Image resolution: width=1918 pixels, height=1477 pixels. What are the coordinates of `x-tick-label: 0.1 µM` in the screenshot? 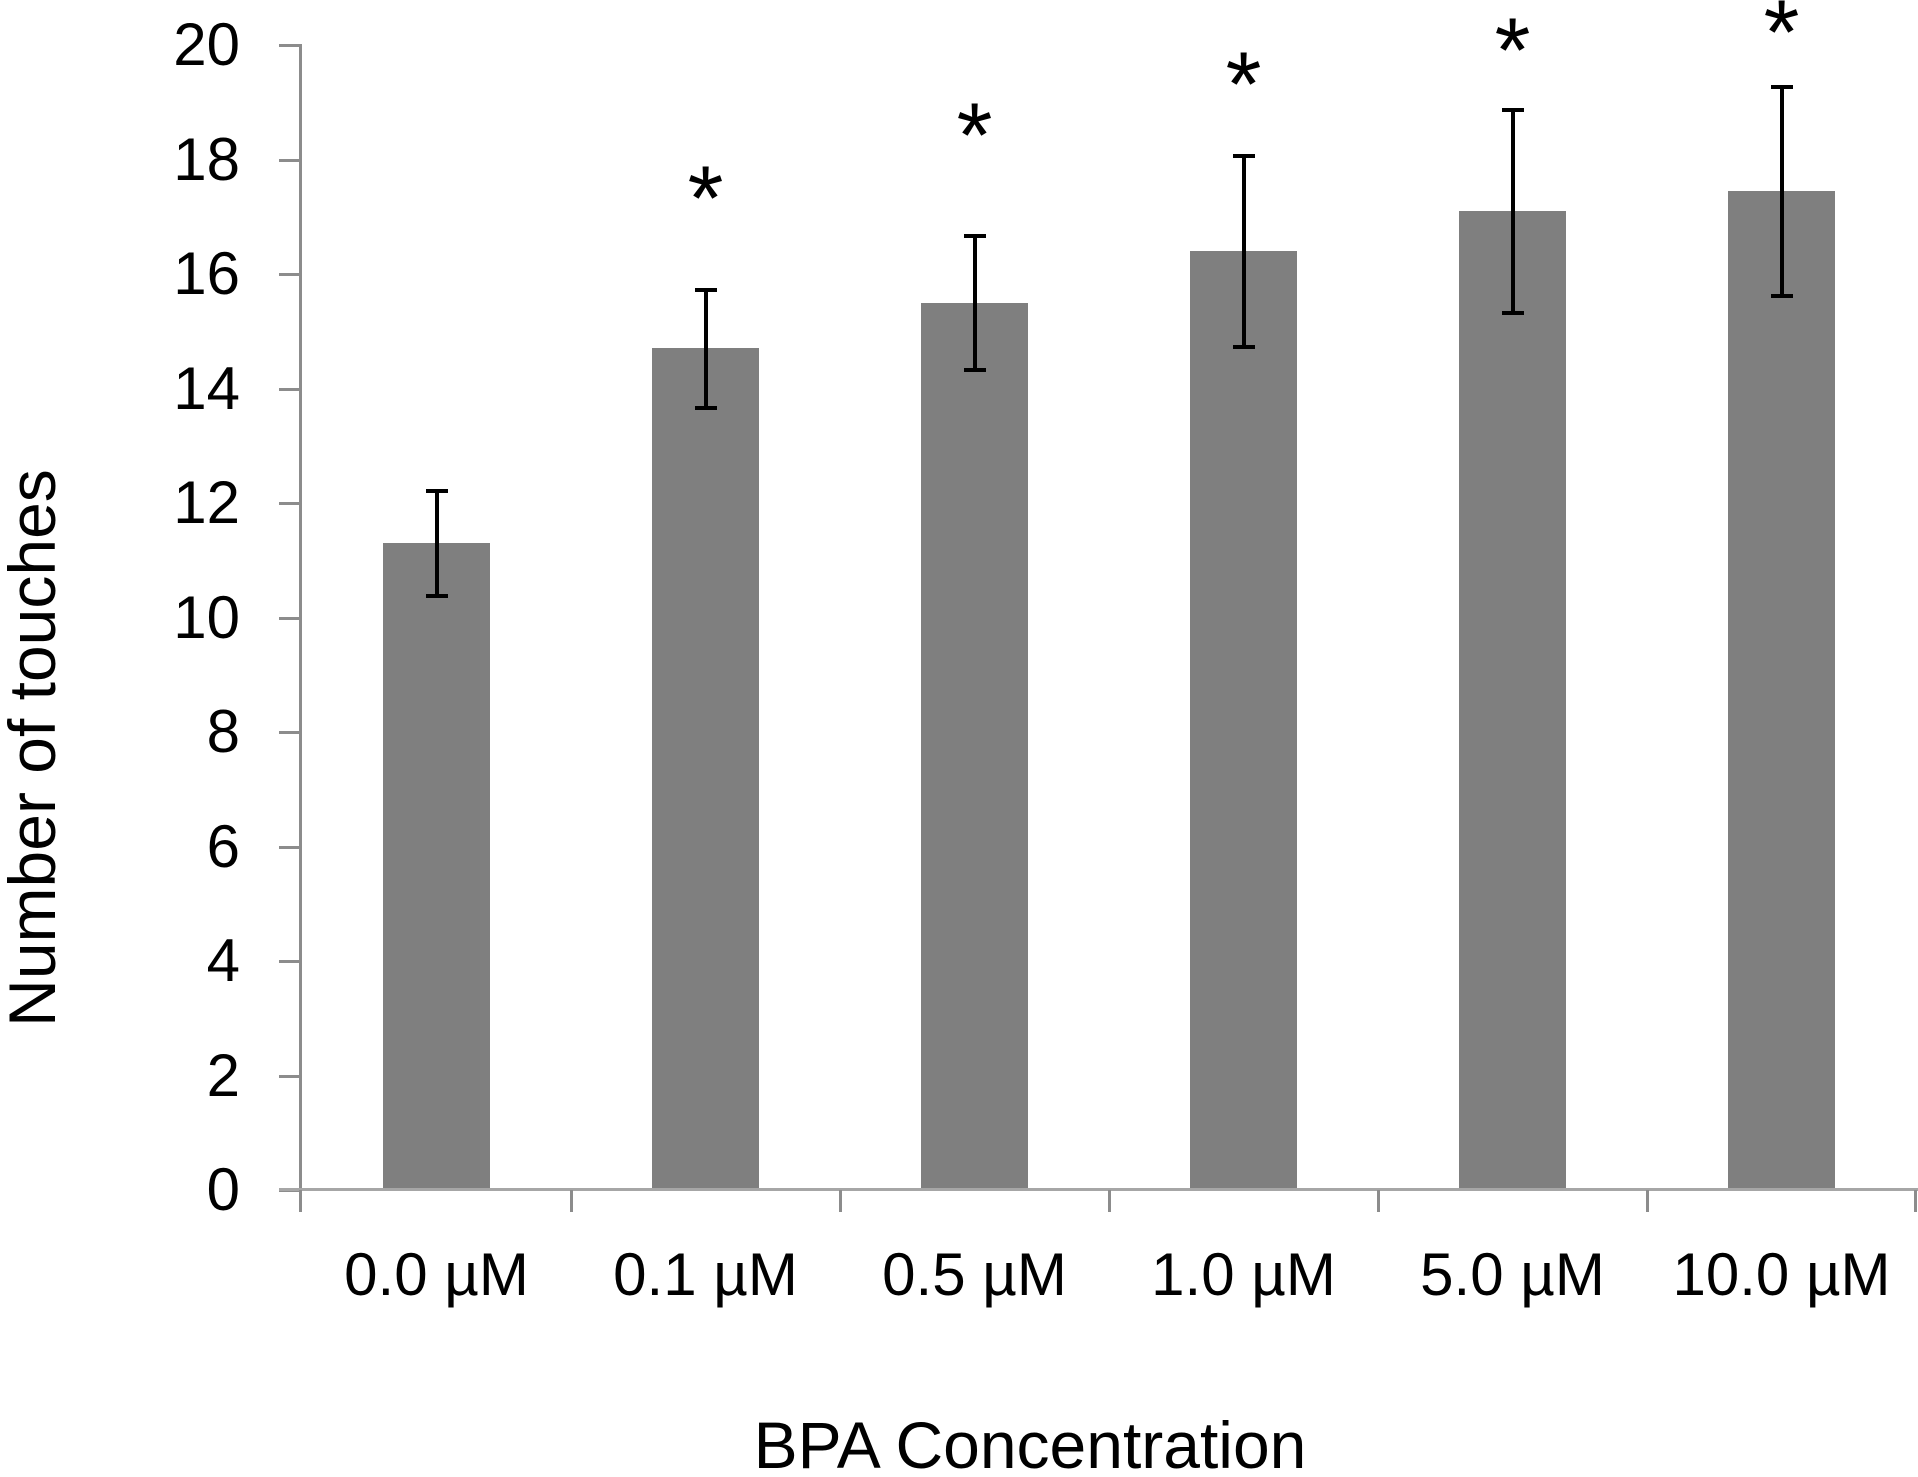 It's located at (705, 1274).